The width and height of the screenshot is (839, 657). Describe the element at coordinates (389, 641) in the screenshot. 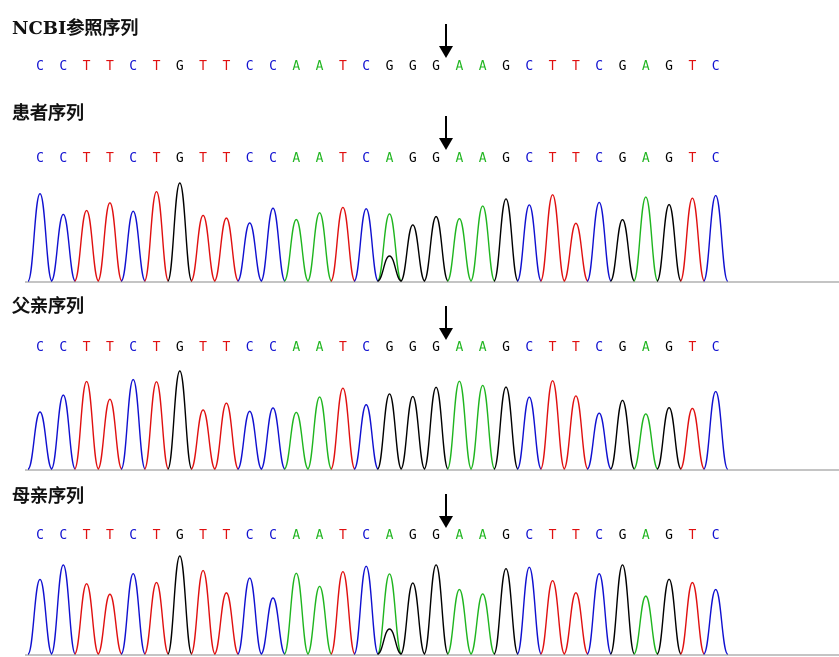

I see `chromatogram-secondary-peak` at that location.